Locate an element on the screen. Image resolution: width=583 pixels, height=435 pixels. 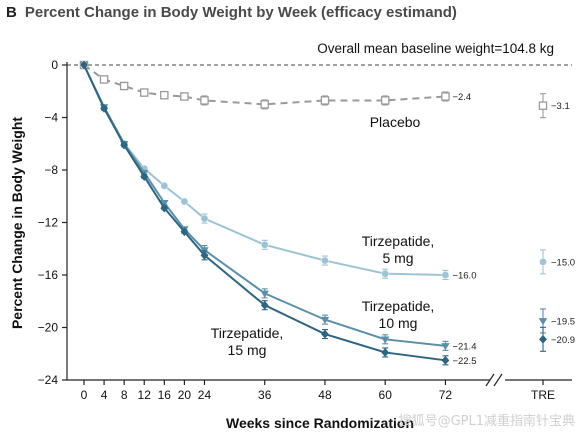
x-tick-label: 36 is located at coordinates (265, 395).